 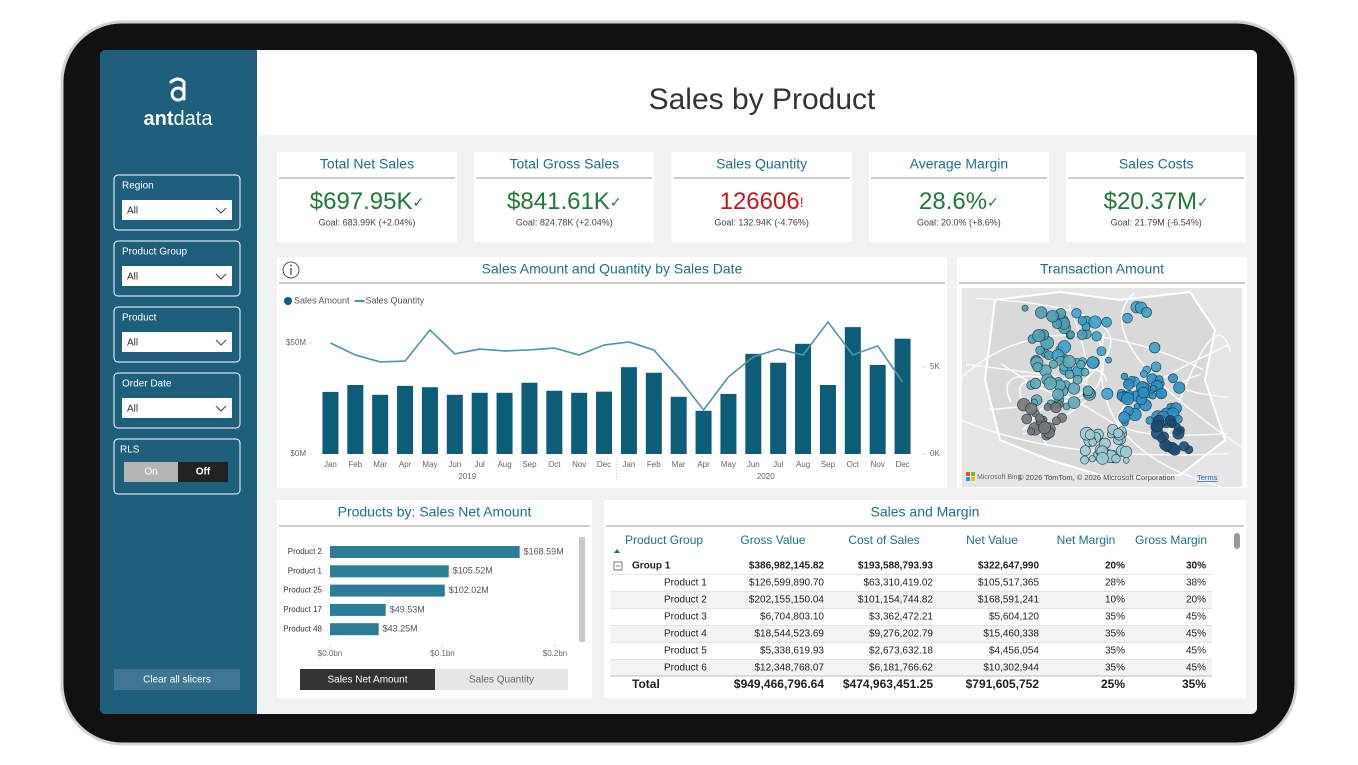 What do you see at coordinates (999, 477) in the screenshot?
I see `map-logo-text: Microsoft Bing` at bounding box center [999, 477].